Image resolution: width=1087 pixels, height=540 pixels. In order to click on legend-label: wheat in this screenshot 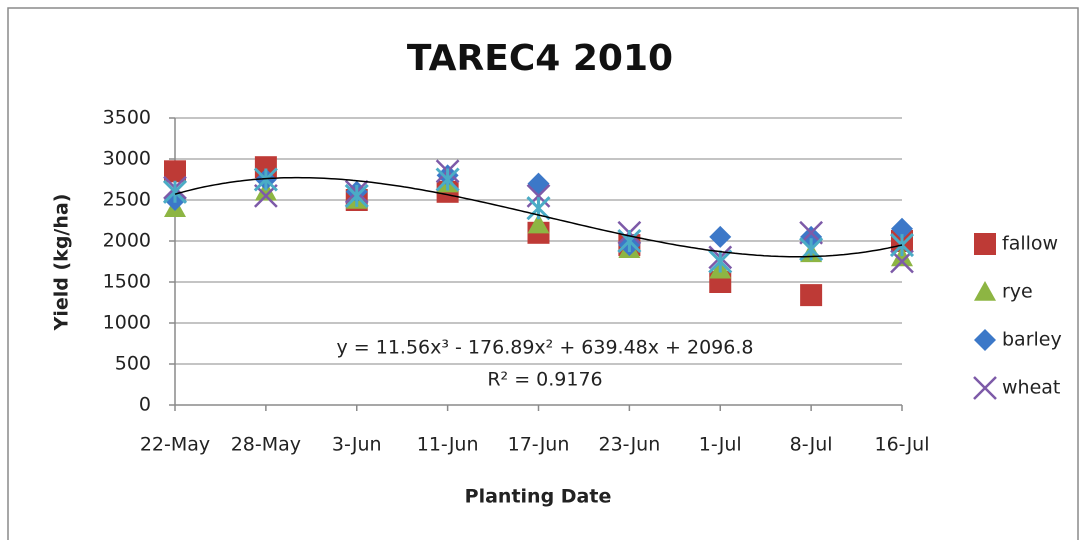, I will do `click(1031, 388)`.